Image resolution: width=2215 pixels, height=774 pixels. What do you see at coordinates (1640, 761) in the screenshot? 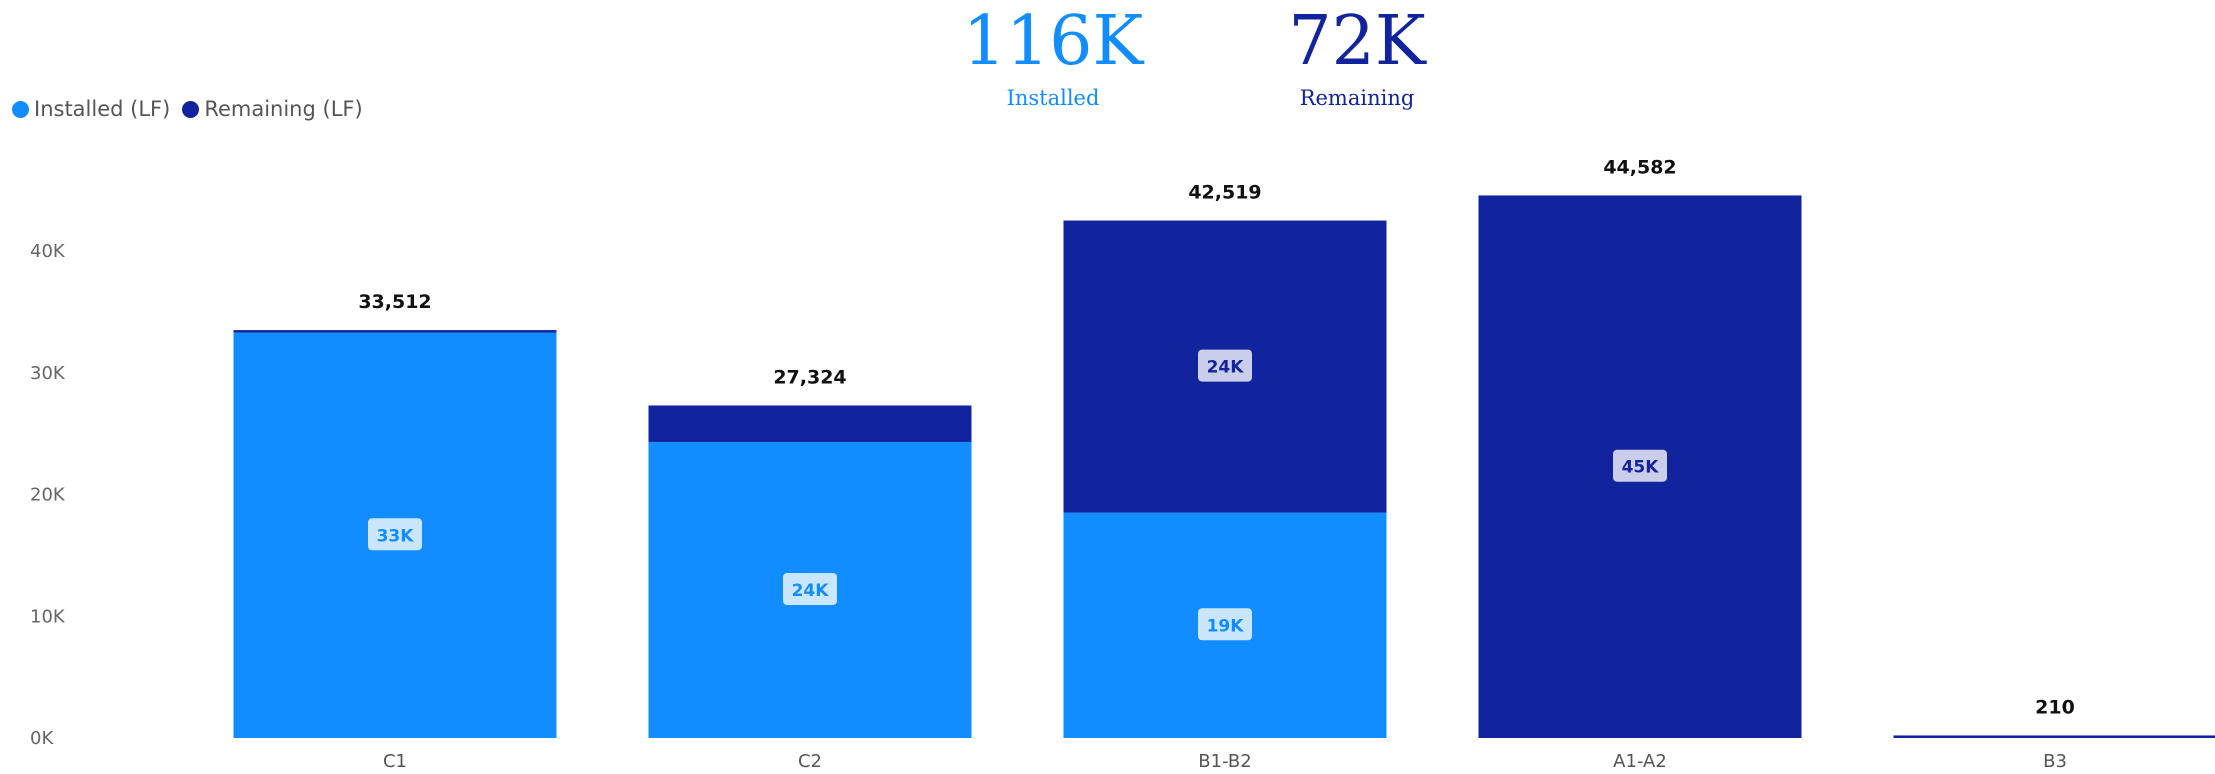
I see `x-tick-label: A1-A2` at bounding box center [1640, 761].